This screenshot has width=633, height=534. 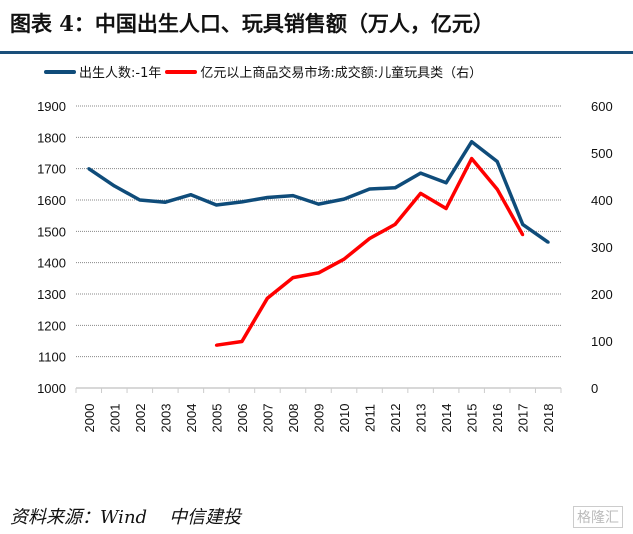 What do you see at coordinates (602, 247) in the screenshot?
I see `right-tick-label: 300` at bounding box center [602, 247].